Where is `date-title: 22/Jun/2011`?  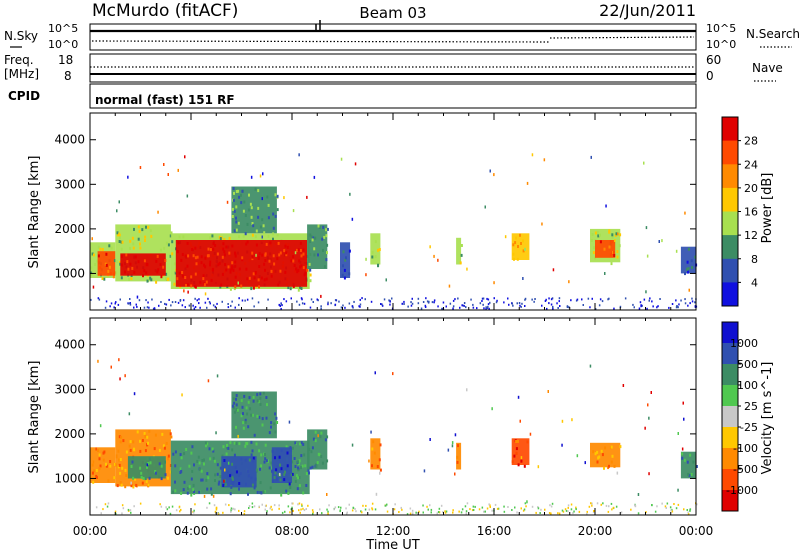
date-title: 22/Jun/2011 is located at coordinates (647, 10).